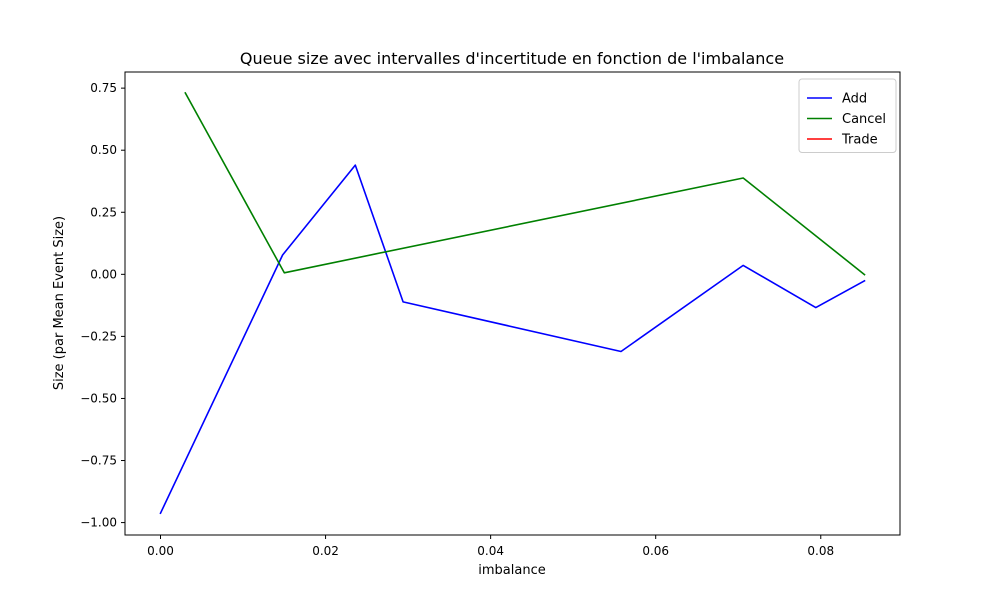  What do you see at coordinates (820, 551) in the screenshot?
I see `x-tick-label: 0.08` at bounding box center [820, 551].